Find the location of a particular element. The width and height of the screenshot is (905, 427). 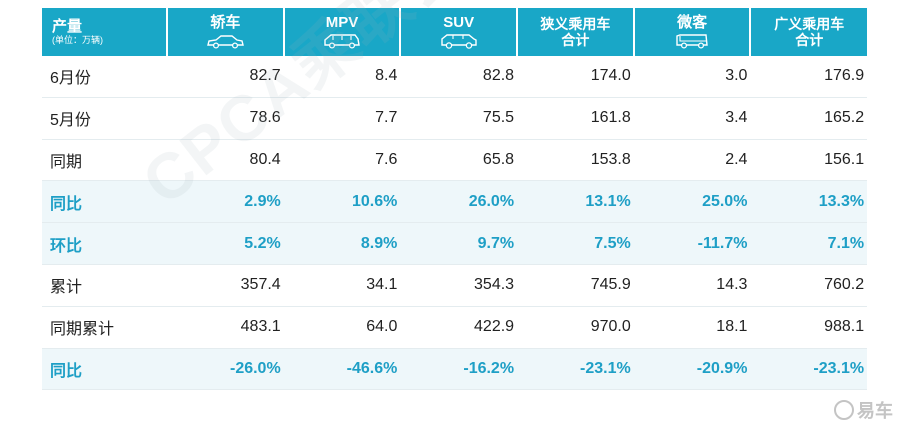

row-label: 同期累计 is located at coordinates (104, 327).